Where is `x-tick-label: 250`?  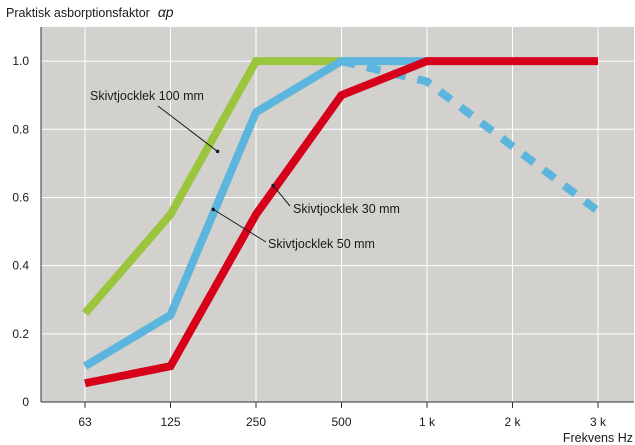 x-tick-label: 250 is located at coordinates (256, 422).